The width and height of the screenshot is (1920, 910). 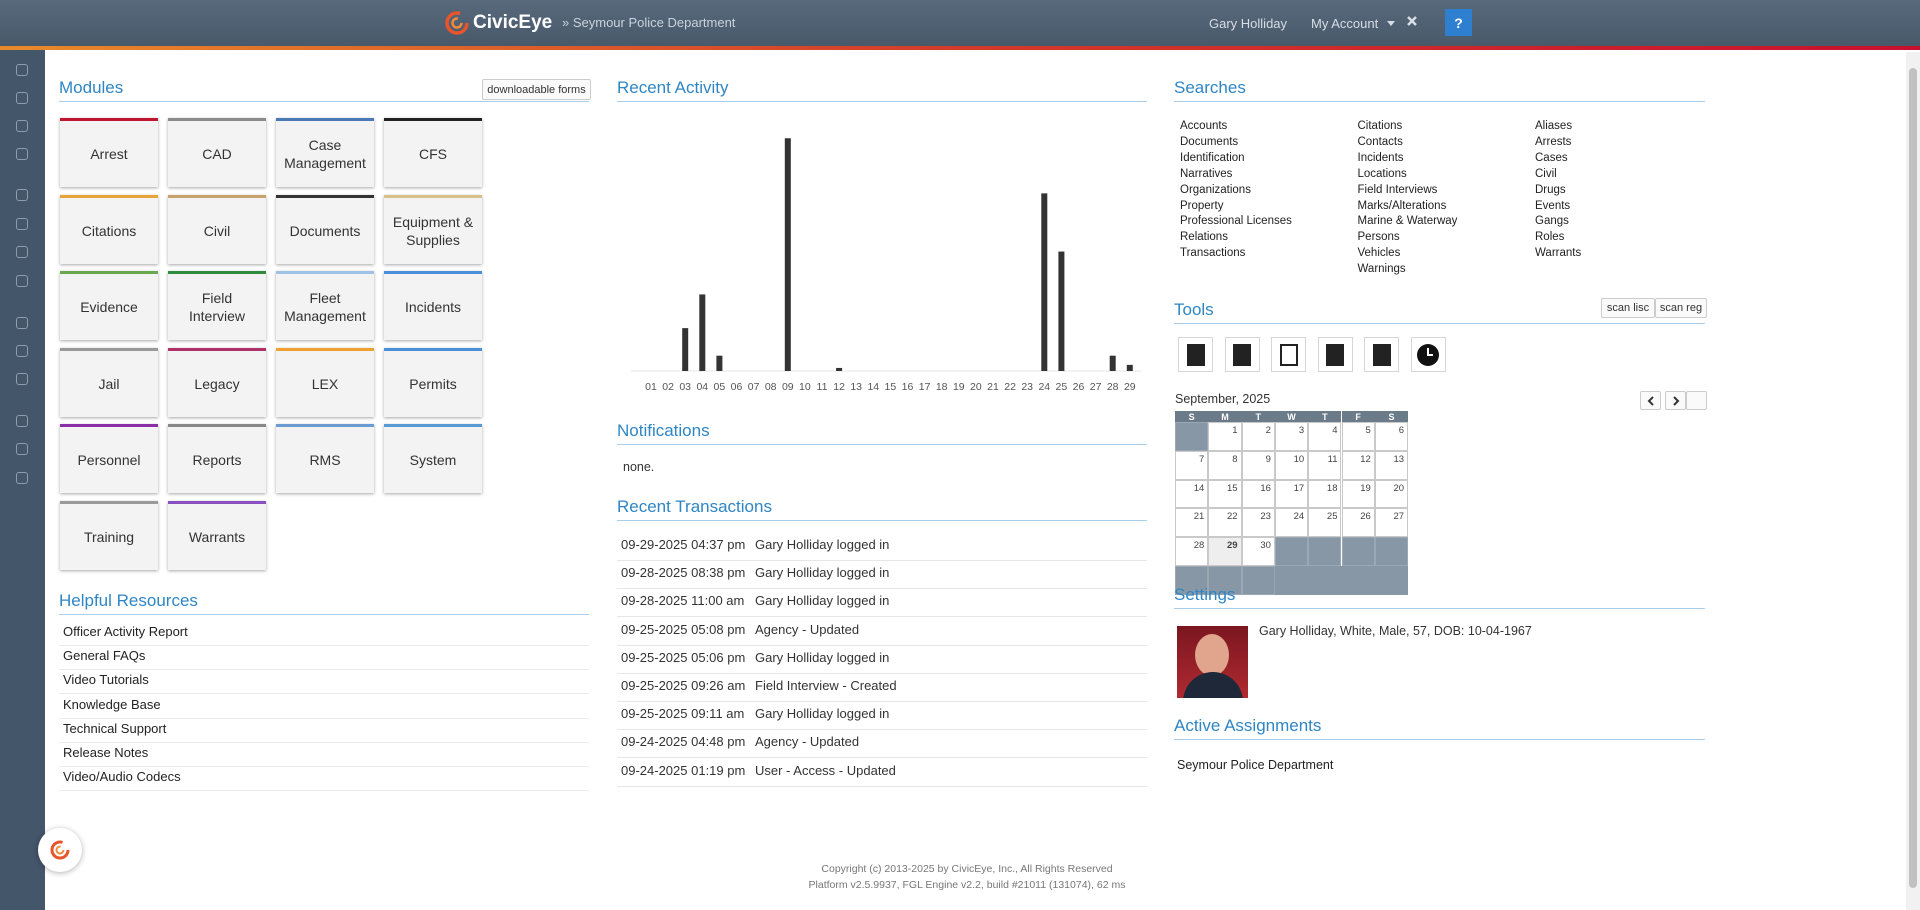 What do you see at coordinates (324, 659) in the screenshot?
I see `resource-link: General FAQs` at bounding box center [324, 659].